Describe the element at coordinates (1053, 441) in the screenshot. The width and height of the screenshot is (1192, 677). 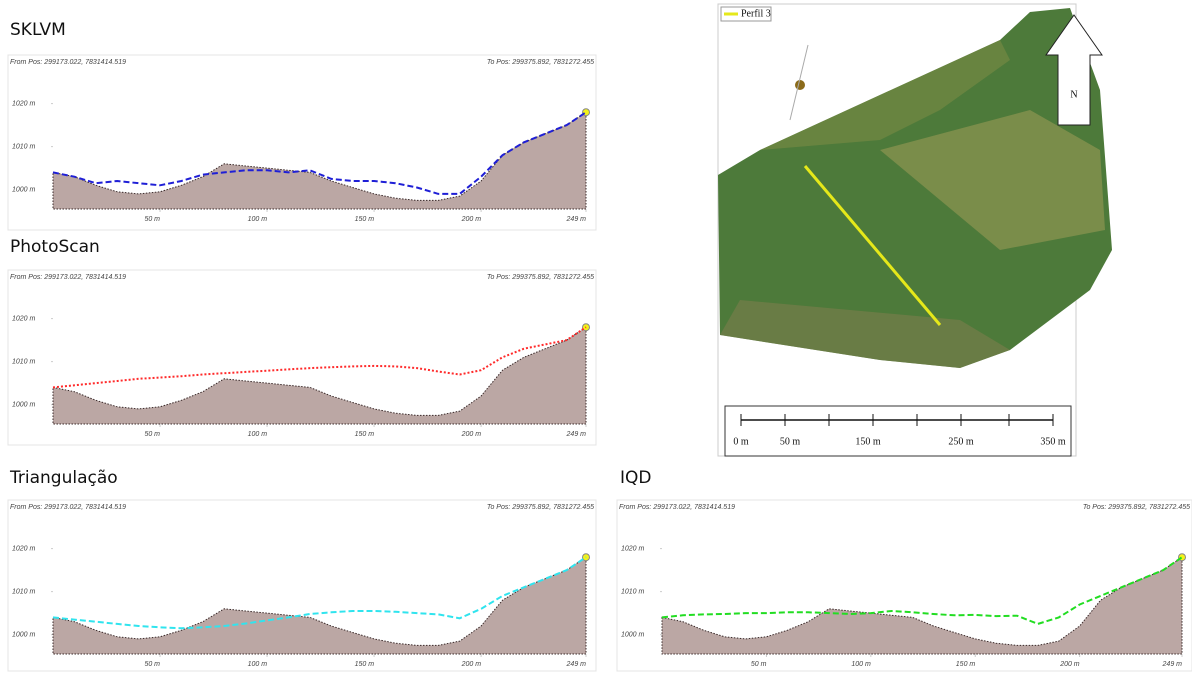
I see `scale-label: 350 m` at that location.